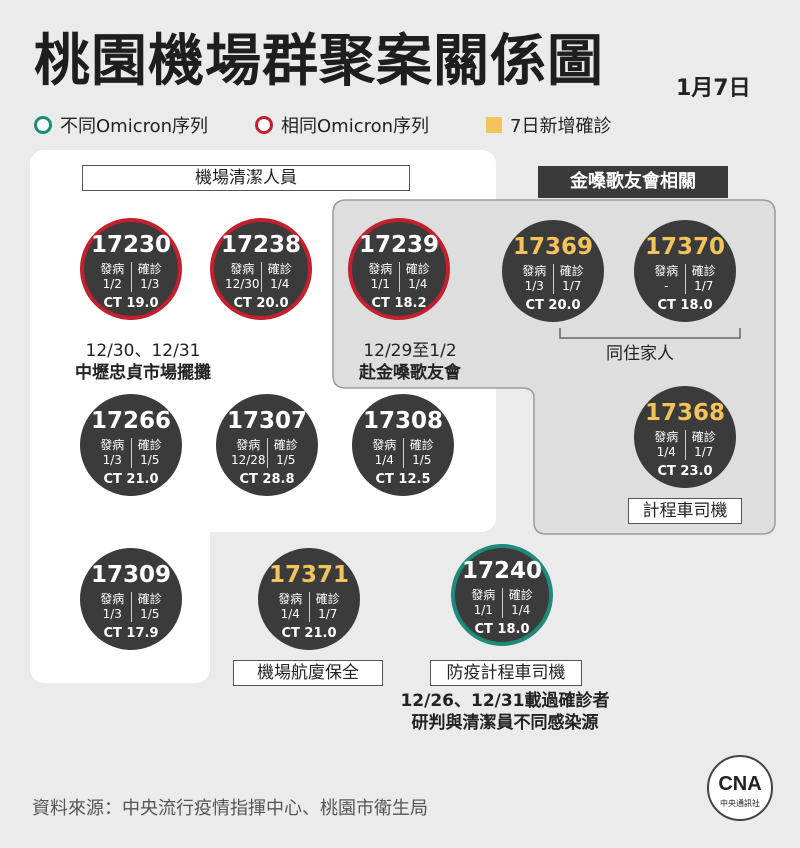  I want to click on case-node-17371: 17371 發病 1/4 確診 1/7 CT 21.0, so click(309, 599).